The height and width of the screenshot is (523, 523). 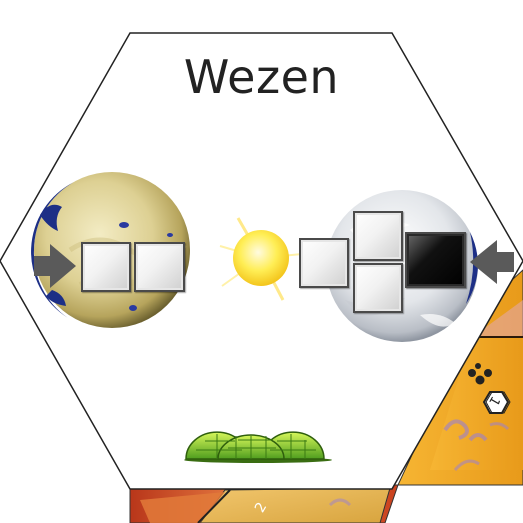 I want to click on habitat-domes-icon, so click(x=258, y=447).